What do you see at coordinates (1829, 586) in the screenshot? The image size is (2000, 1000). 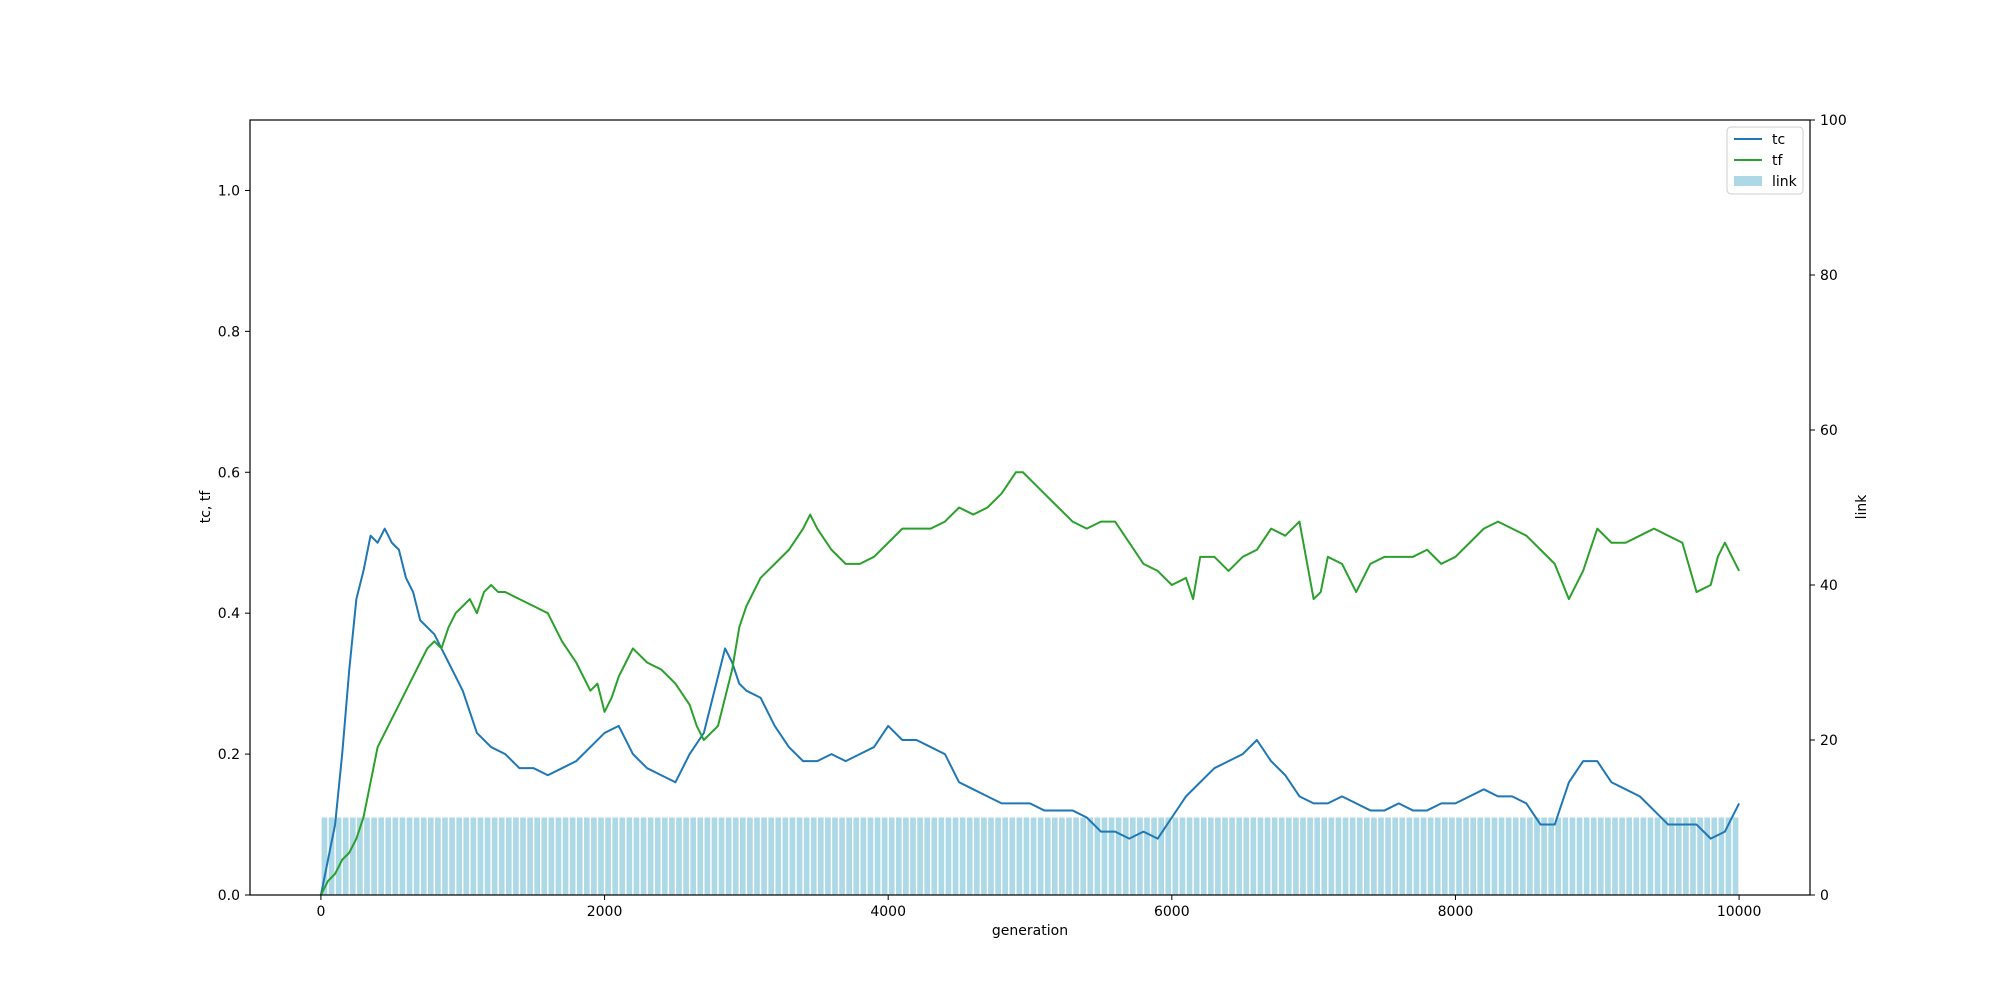 I see `y-right-tick-label-2: 40` at bounding box center [1829, 586].